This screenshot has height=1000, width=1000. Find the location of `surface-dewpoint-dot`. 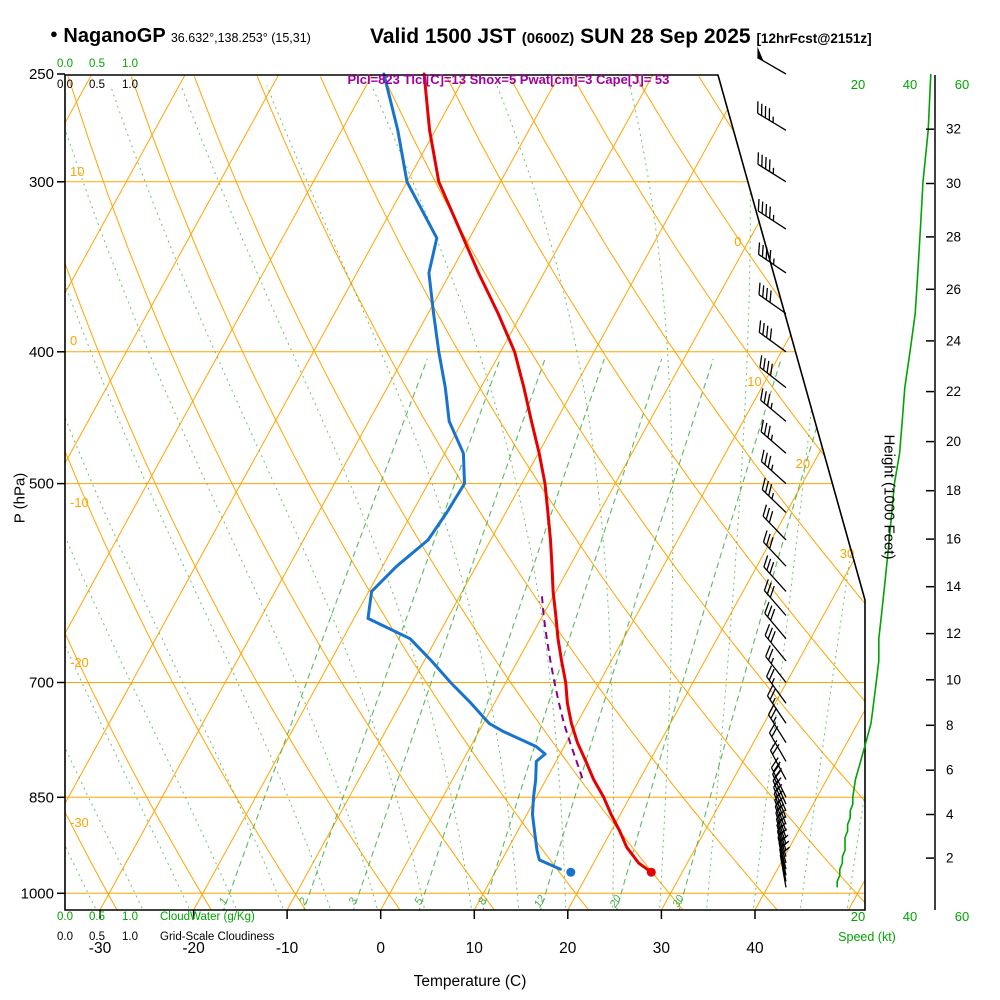

surface-dewpoint-dot is located at coordinates (571, 872).